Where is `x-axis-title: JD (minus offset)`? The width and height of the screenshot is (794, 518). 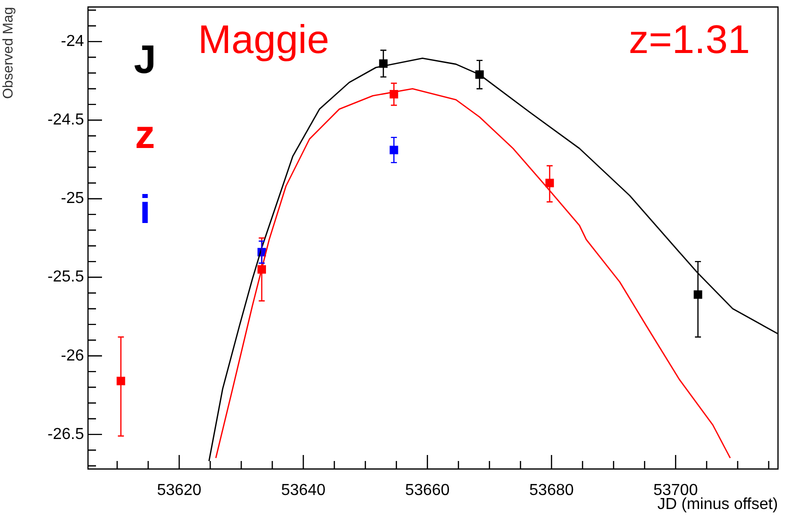 x-axis-title: JD (minus offset) is located at coordinates (717, 504).